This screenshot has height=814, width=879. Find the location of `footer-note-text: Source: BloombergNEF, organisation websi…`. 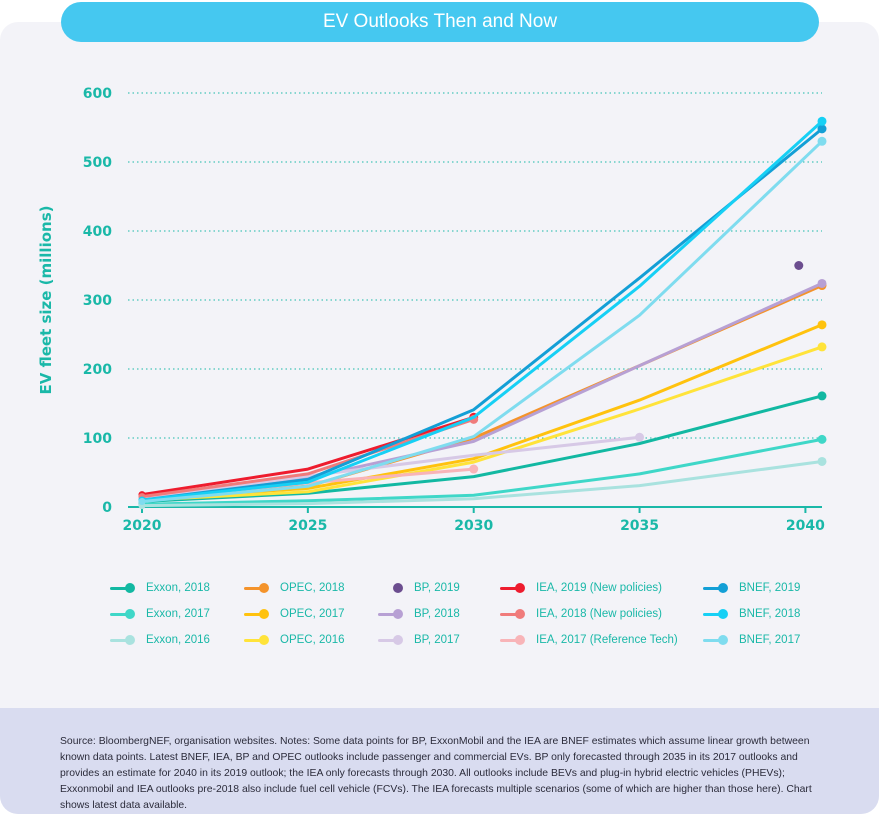

footer-note-text: Source: BloombergNEF, organisation websi… is located at coordinates (436, 773).